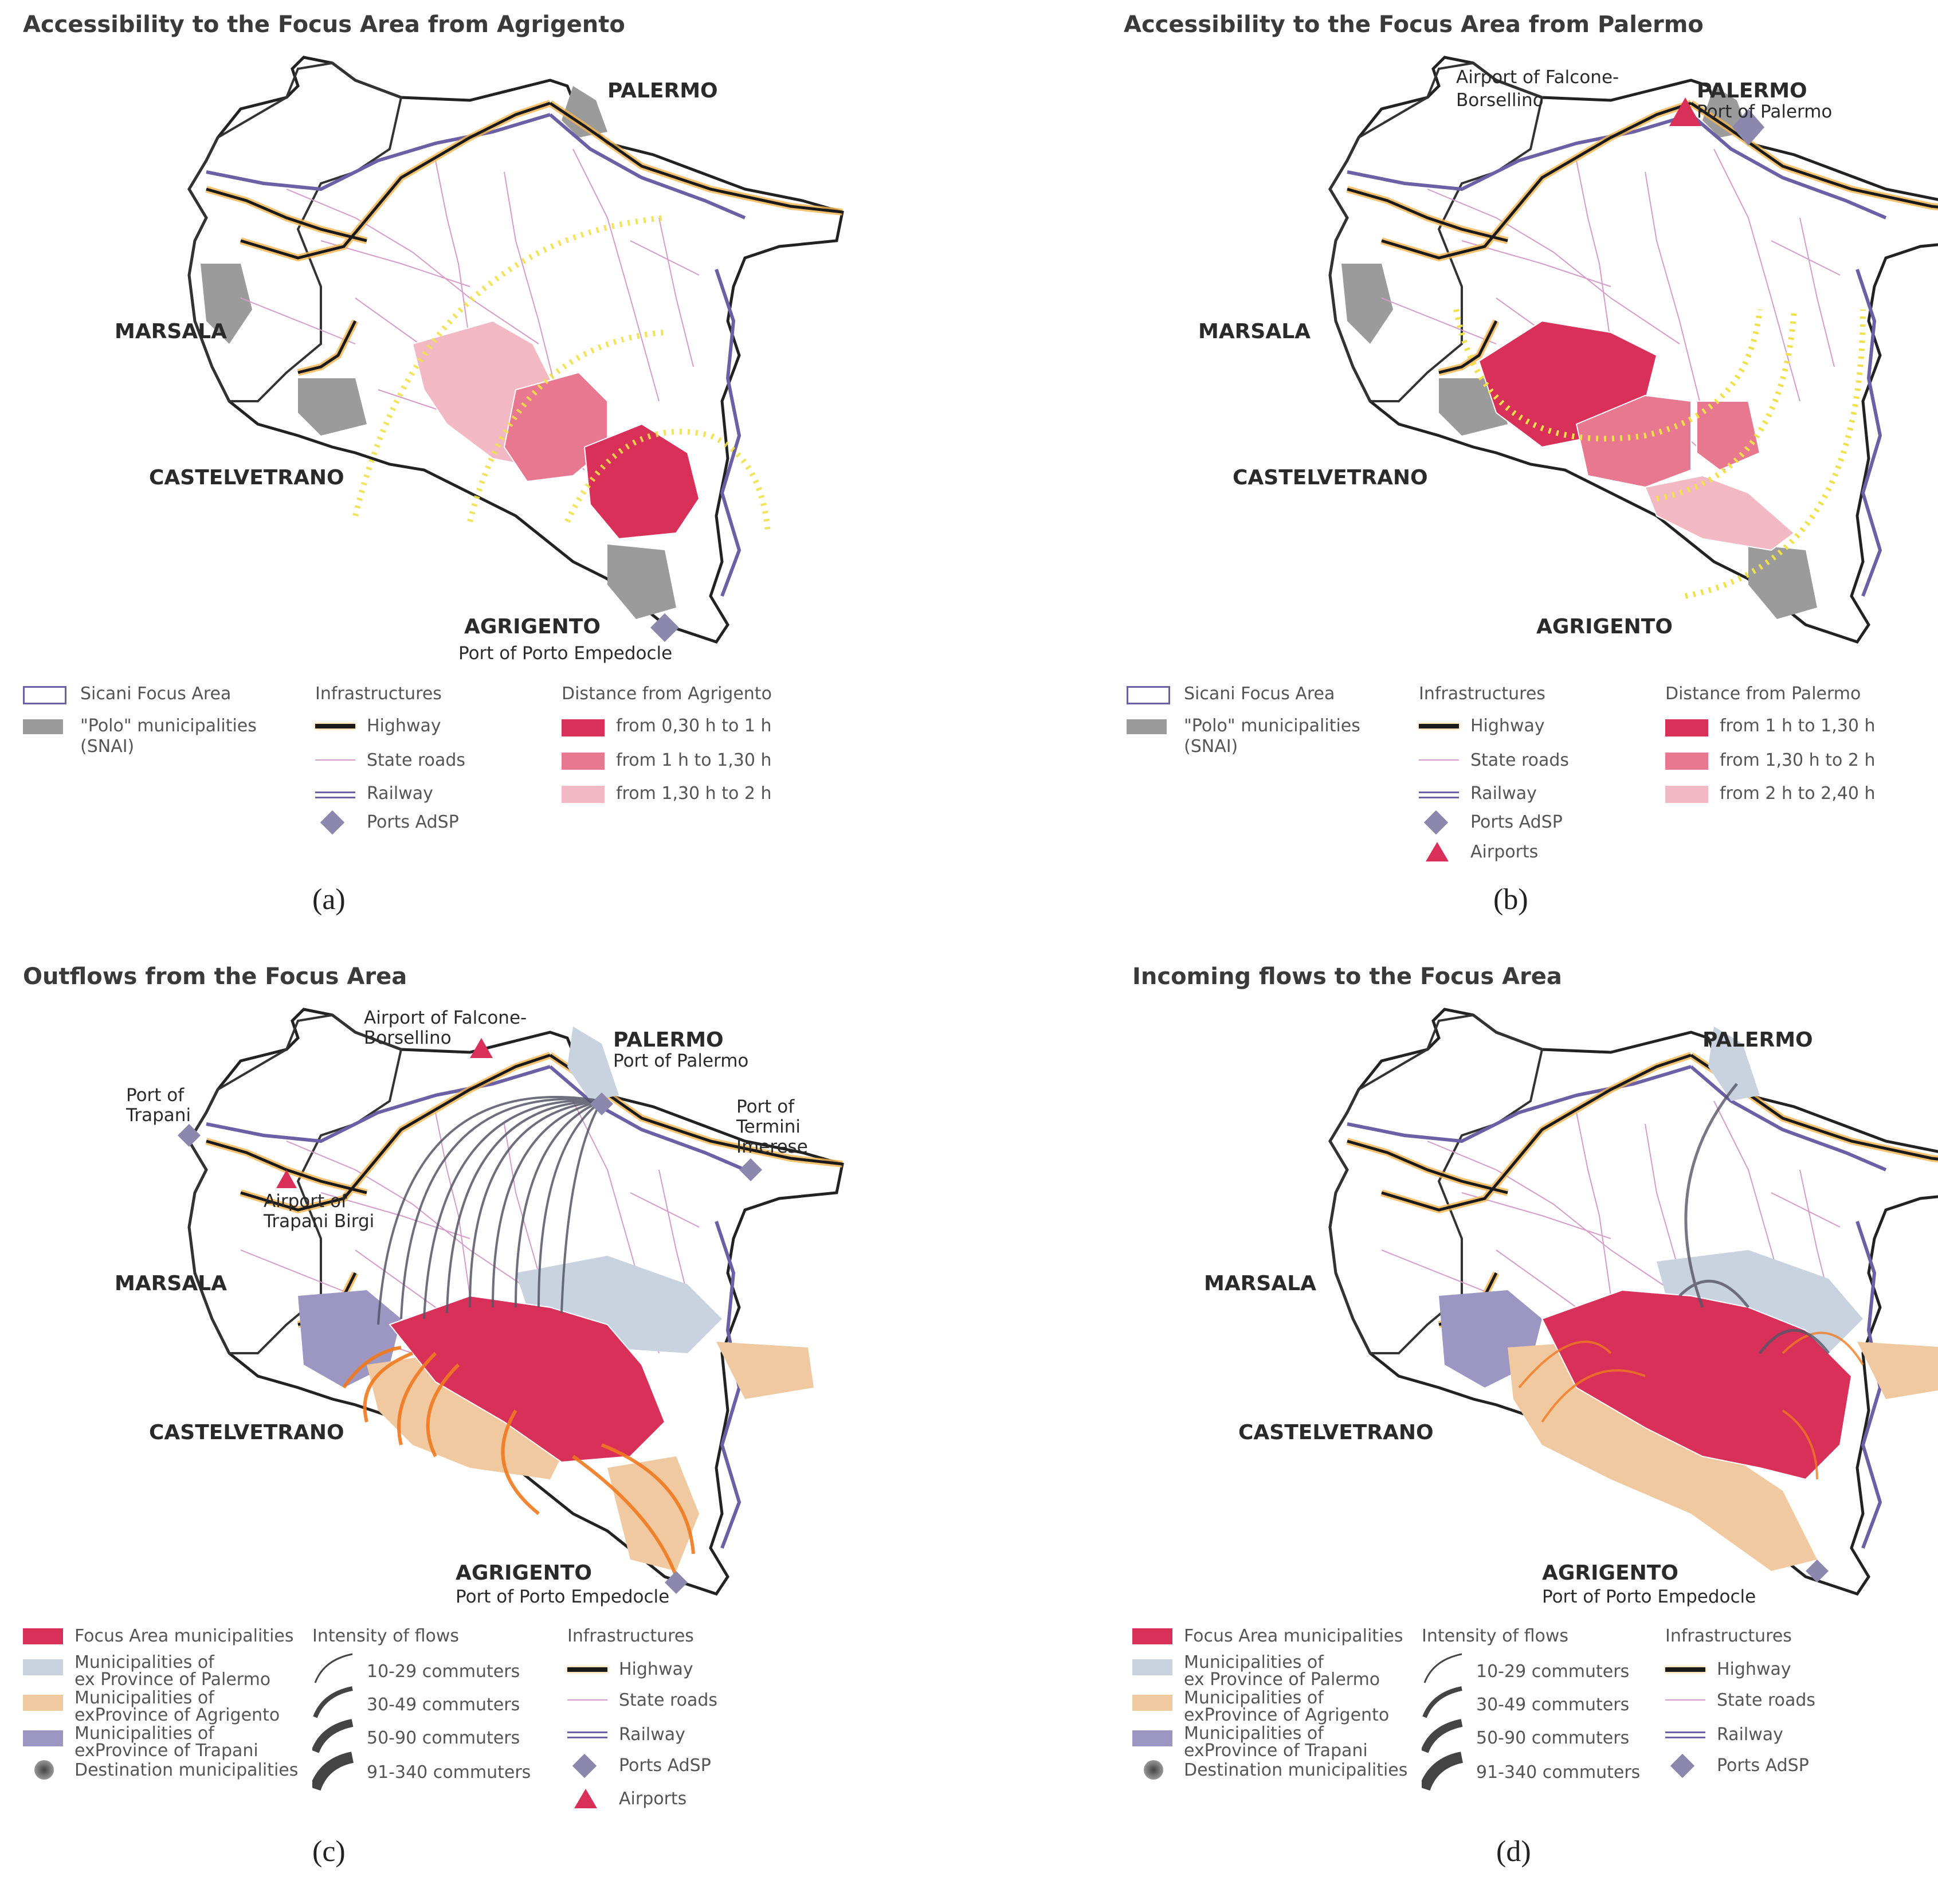  Describe the element at coordinates (443, 1705) in the screenshot. I see `legend-flow-2: 30-49 commuters` at that location.